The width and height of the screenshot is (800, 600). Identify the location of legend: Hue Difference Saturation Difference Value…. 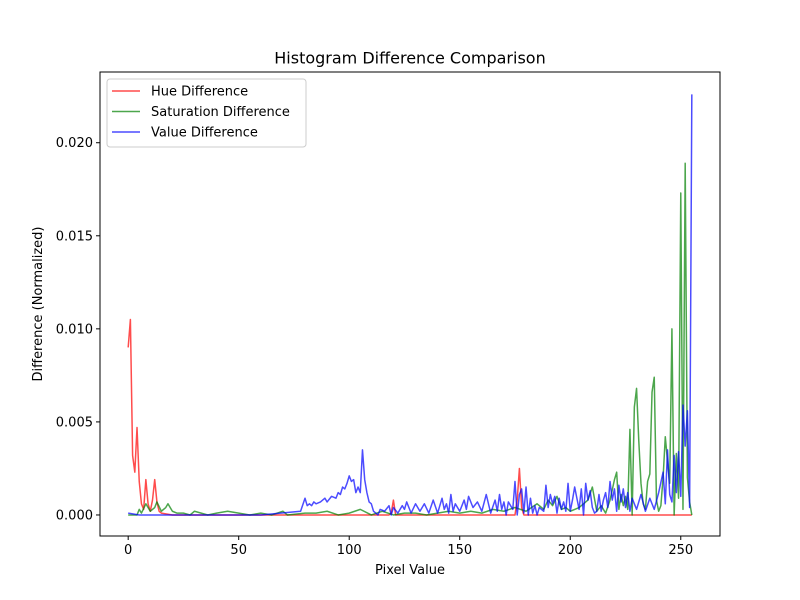
(206, 113).